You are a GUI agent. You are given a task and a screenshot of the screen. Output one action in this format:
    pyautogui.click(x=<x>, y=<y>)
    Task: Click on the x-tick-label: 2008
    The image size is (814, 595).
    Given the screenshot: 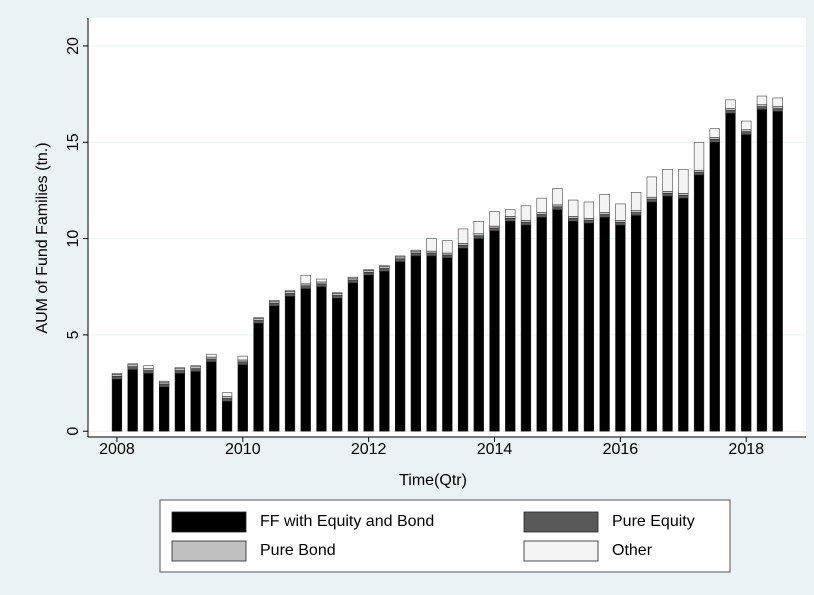 What is the action you would take?
    pyautogui.click(x=117, y=449)
    